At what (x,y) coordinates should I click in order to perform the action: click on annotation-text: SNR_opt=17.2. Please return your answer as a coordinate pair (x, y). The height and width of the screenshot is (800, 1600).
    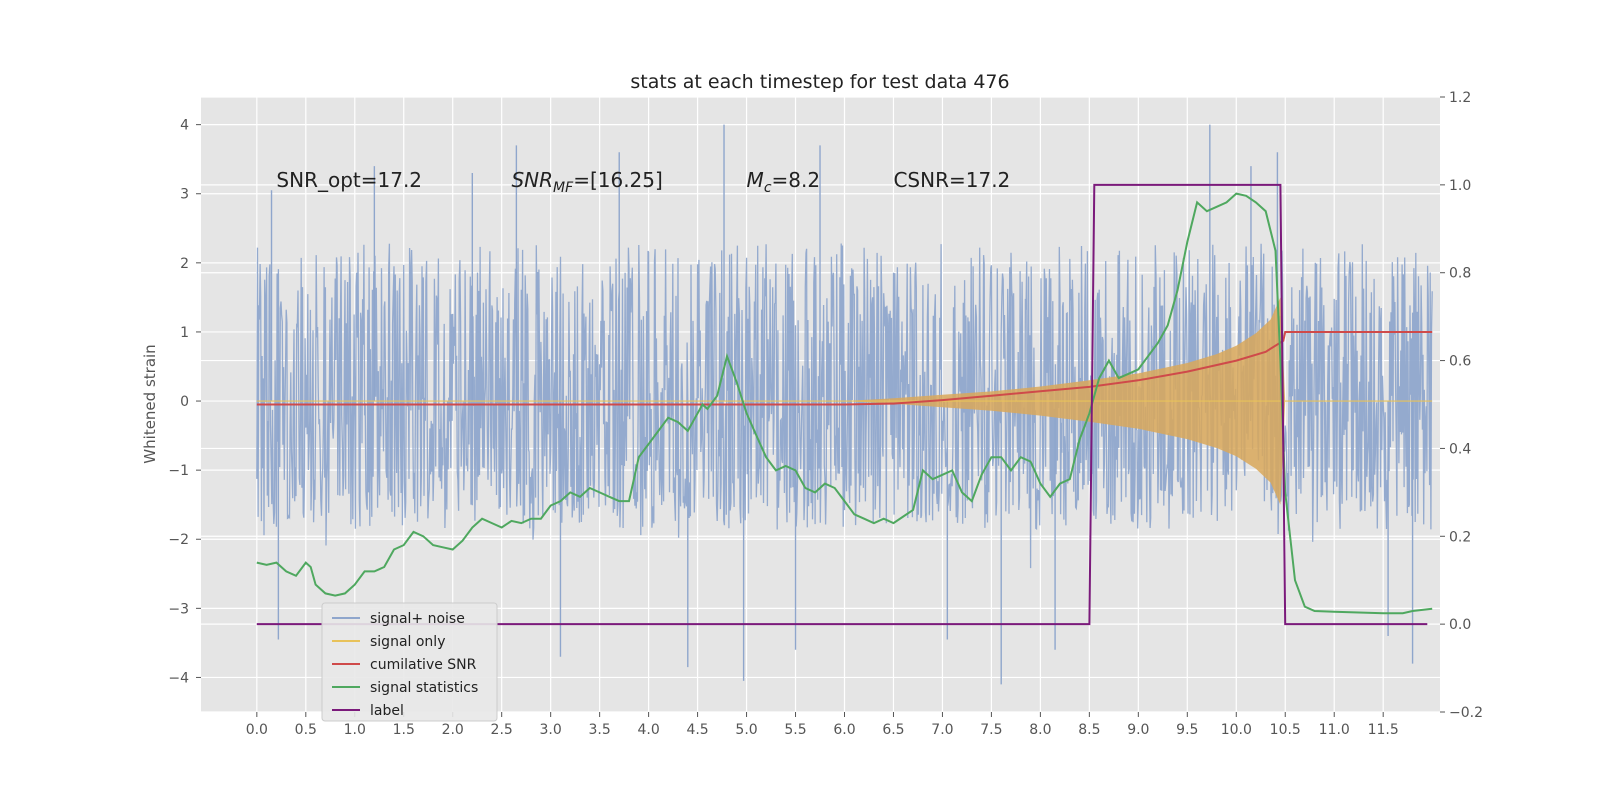
    Looking at the image, I should click on (349, 180).